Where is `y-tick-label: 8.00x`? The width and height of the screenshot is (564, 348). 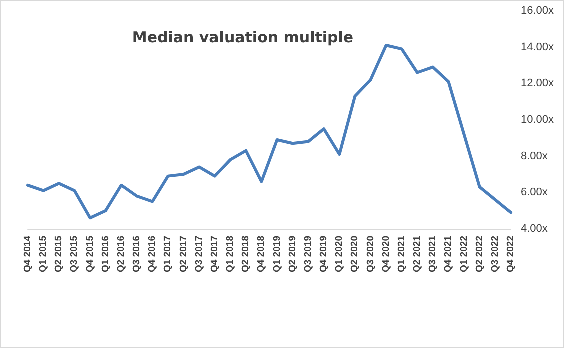 y-tick-label: 8.00x is located at coordinates (534, 156).